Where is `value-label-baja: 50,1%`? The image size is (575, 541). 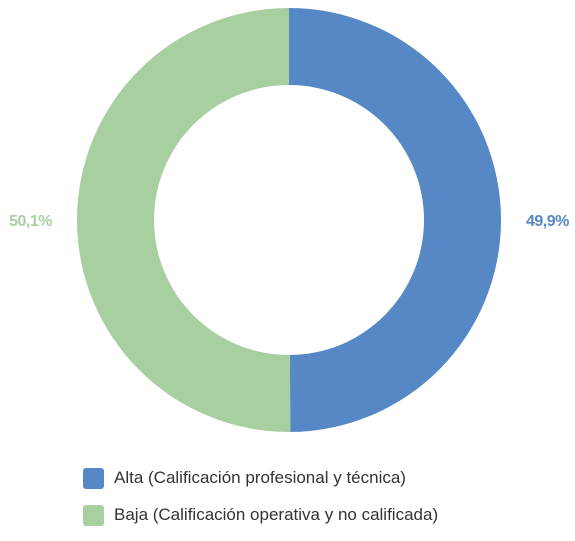 value-label-baja: 50,1% is located at coordinates (30, 221).